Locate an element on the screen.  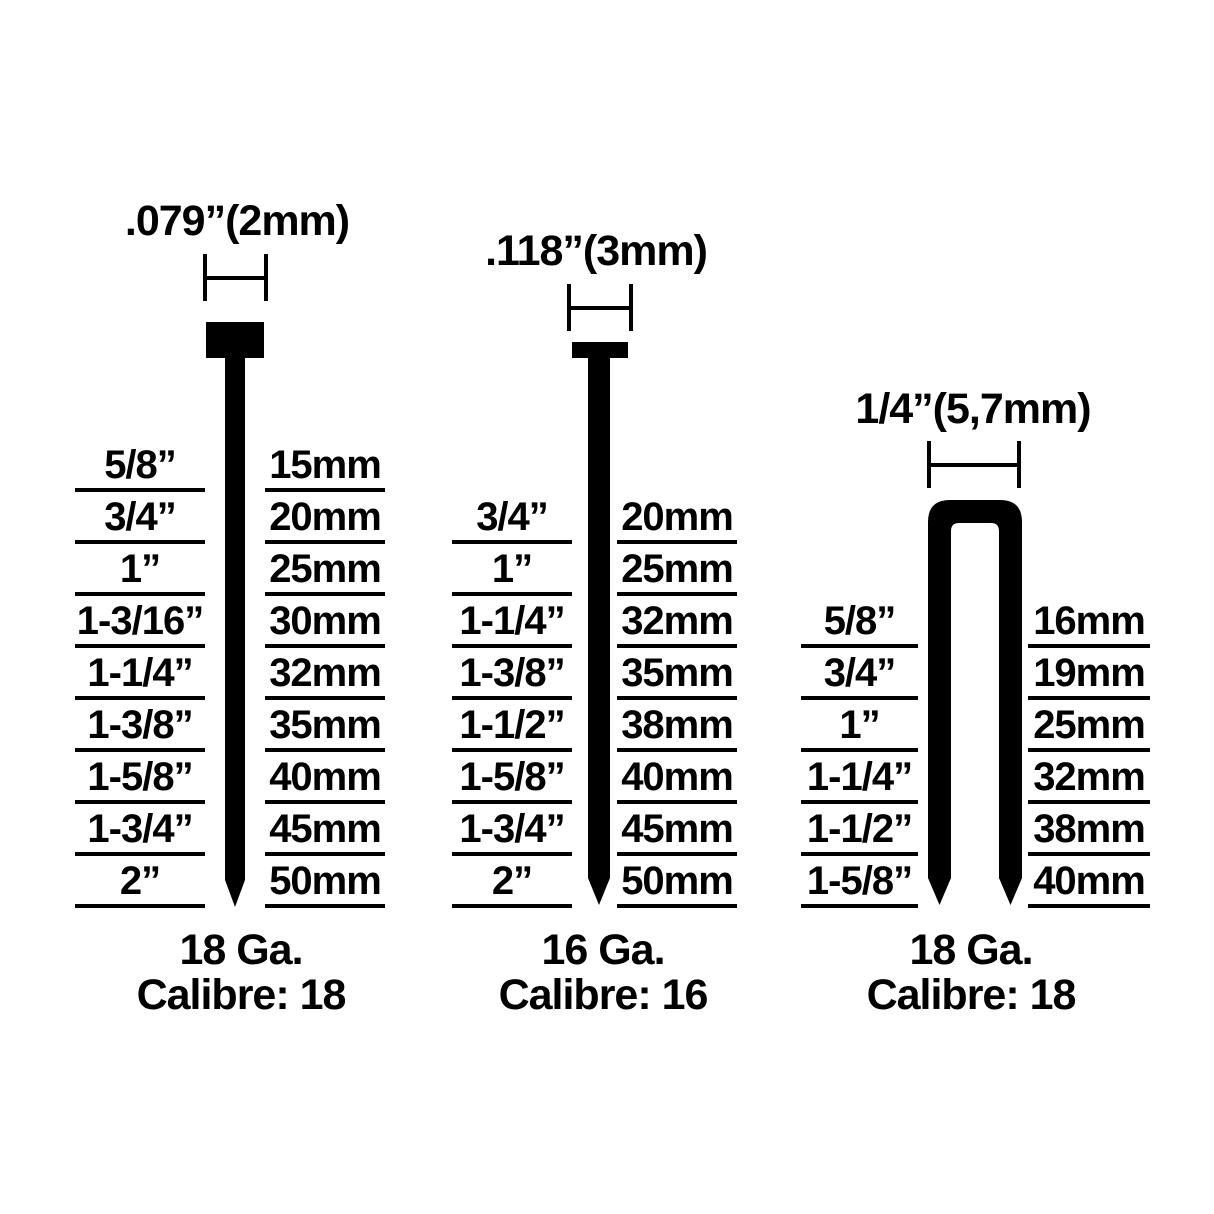
inch-size-cell: 1-3/16” is located at coordinates (140, 624).